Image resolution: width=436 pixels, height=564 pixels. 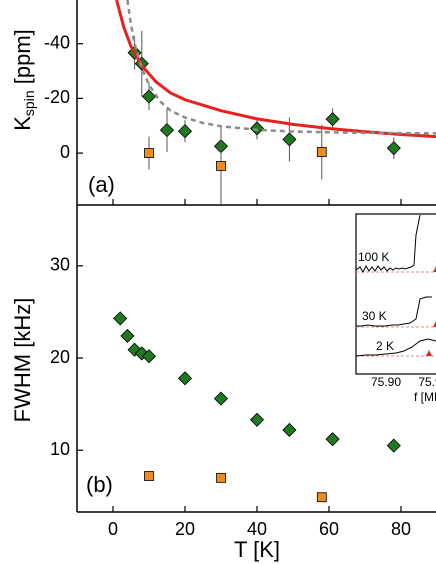 What do you see at coordinates (22, 123) in the screenshot?
I see `y-label-main: K` at bounding box center [22, 123].